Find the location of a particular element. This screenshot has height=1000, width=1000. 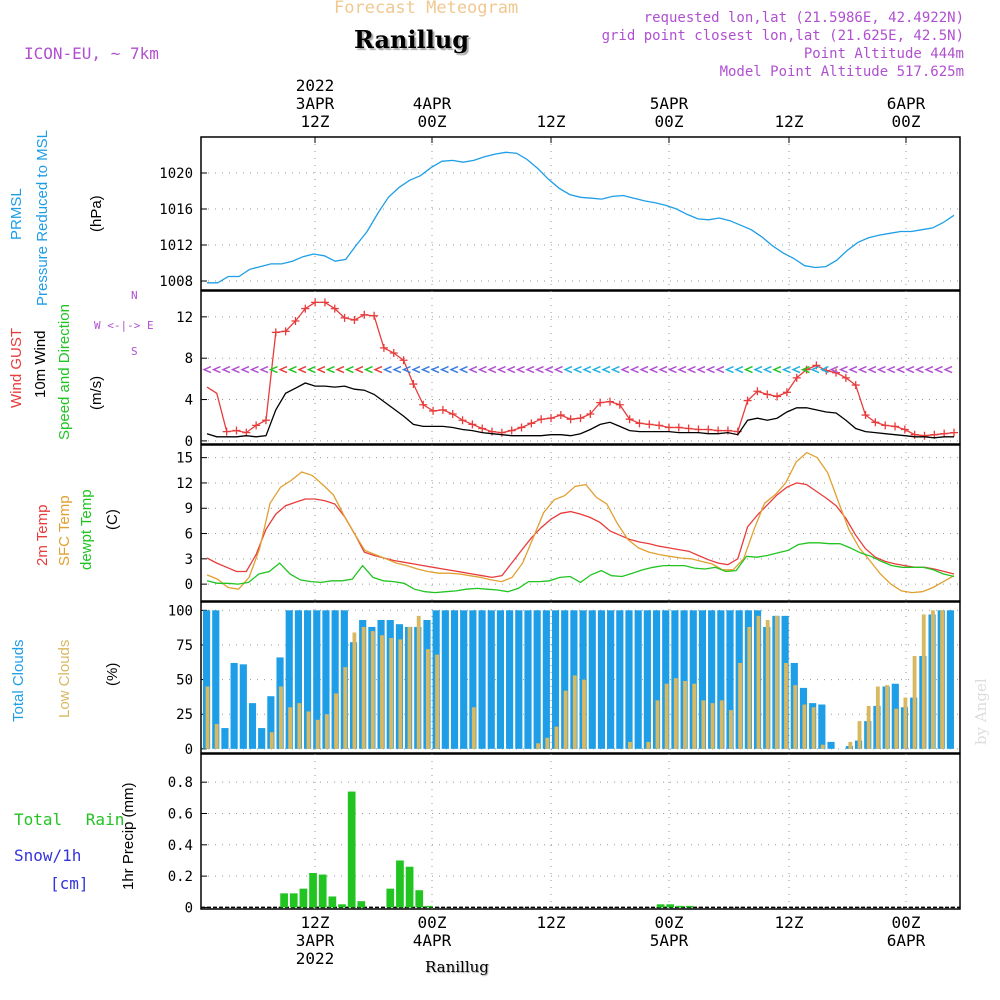

y-tick-label: 12 is located at coordinates (184, 484).